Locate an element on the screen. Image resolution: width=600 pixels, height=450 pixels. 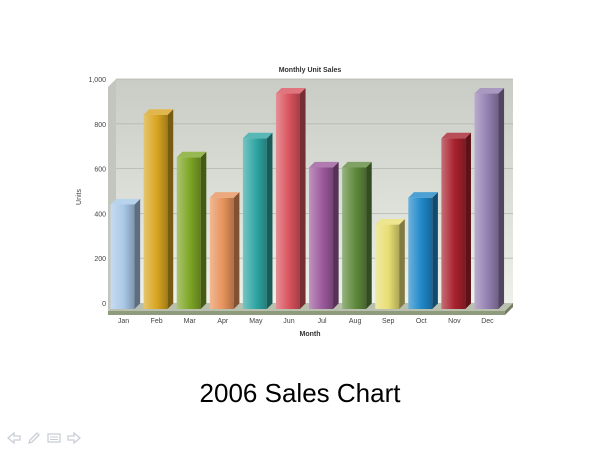
x-tick-label: Oct is located at coordinates (421, 321).